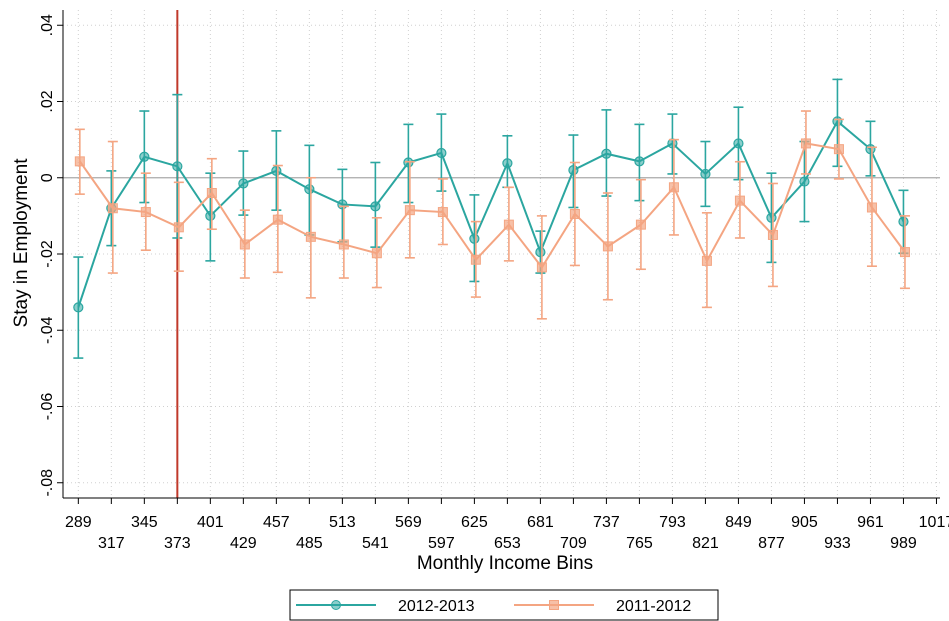  Describe the element at coordinates (144, 522) in the screenshot. I see `x-tick-label: 345` at that location.